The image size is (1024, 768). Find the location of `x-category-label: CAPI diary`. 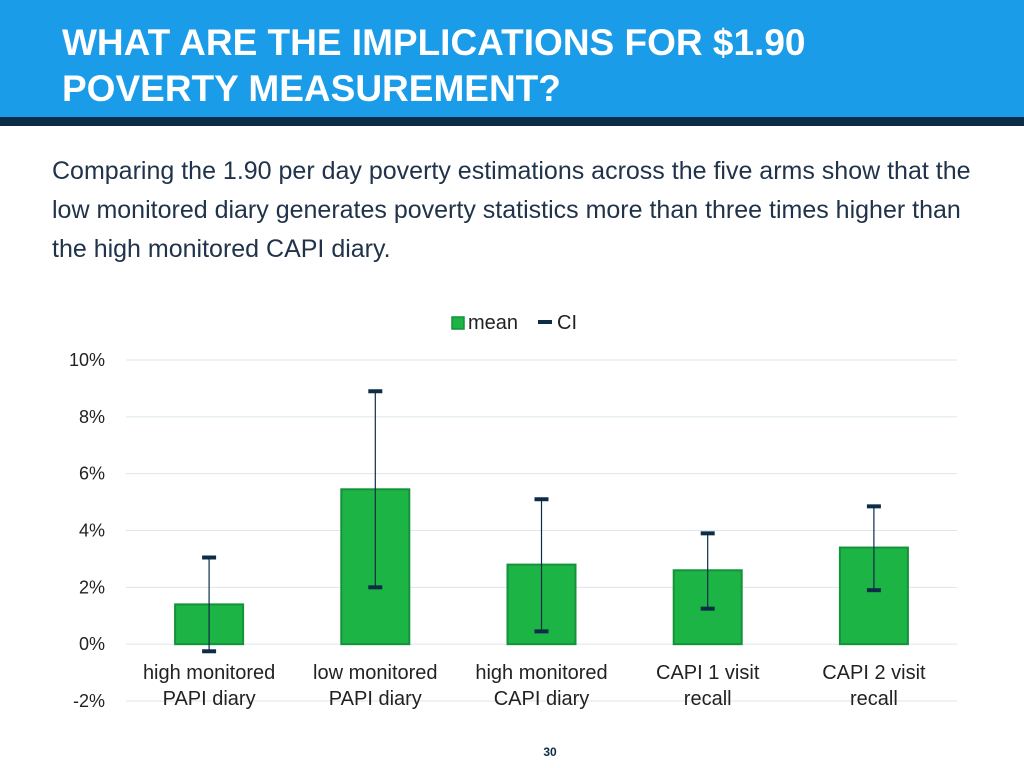

x-category-label: CAPI diary is located at coordinates (542, 699).